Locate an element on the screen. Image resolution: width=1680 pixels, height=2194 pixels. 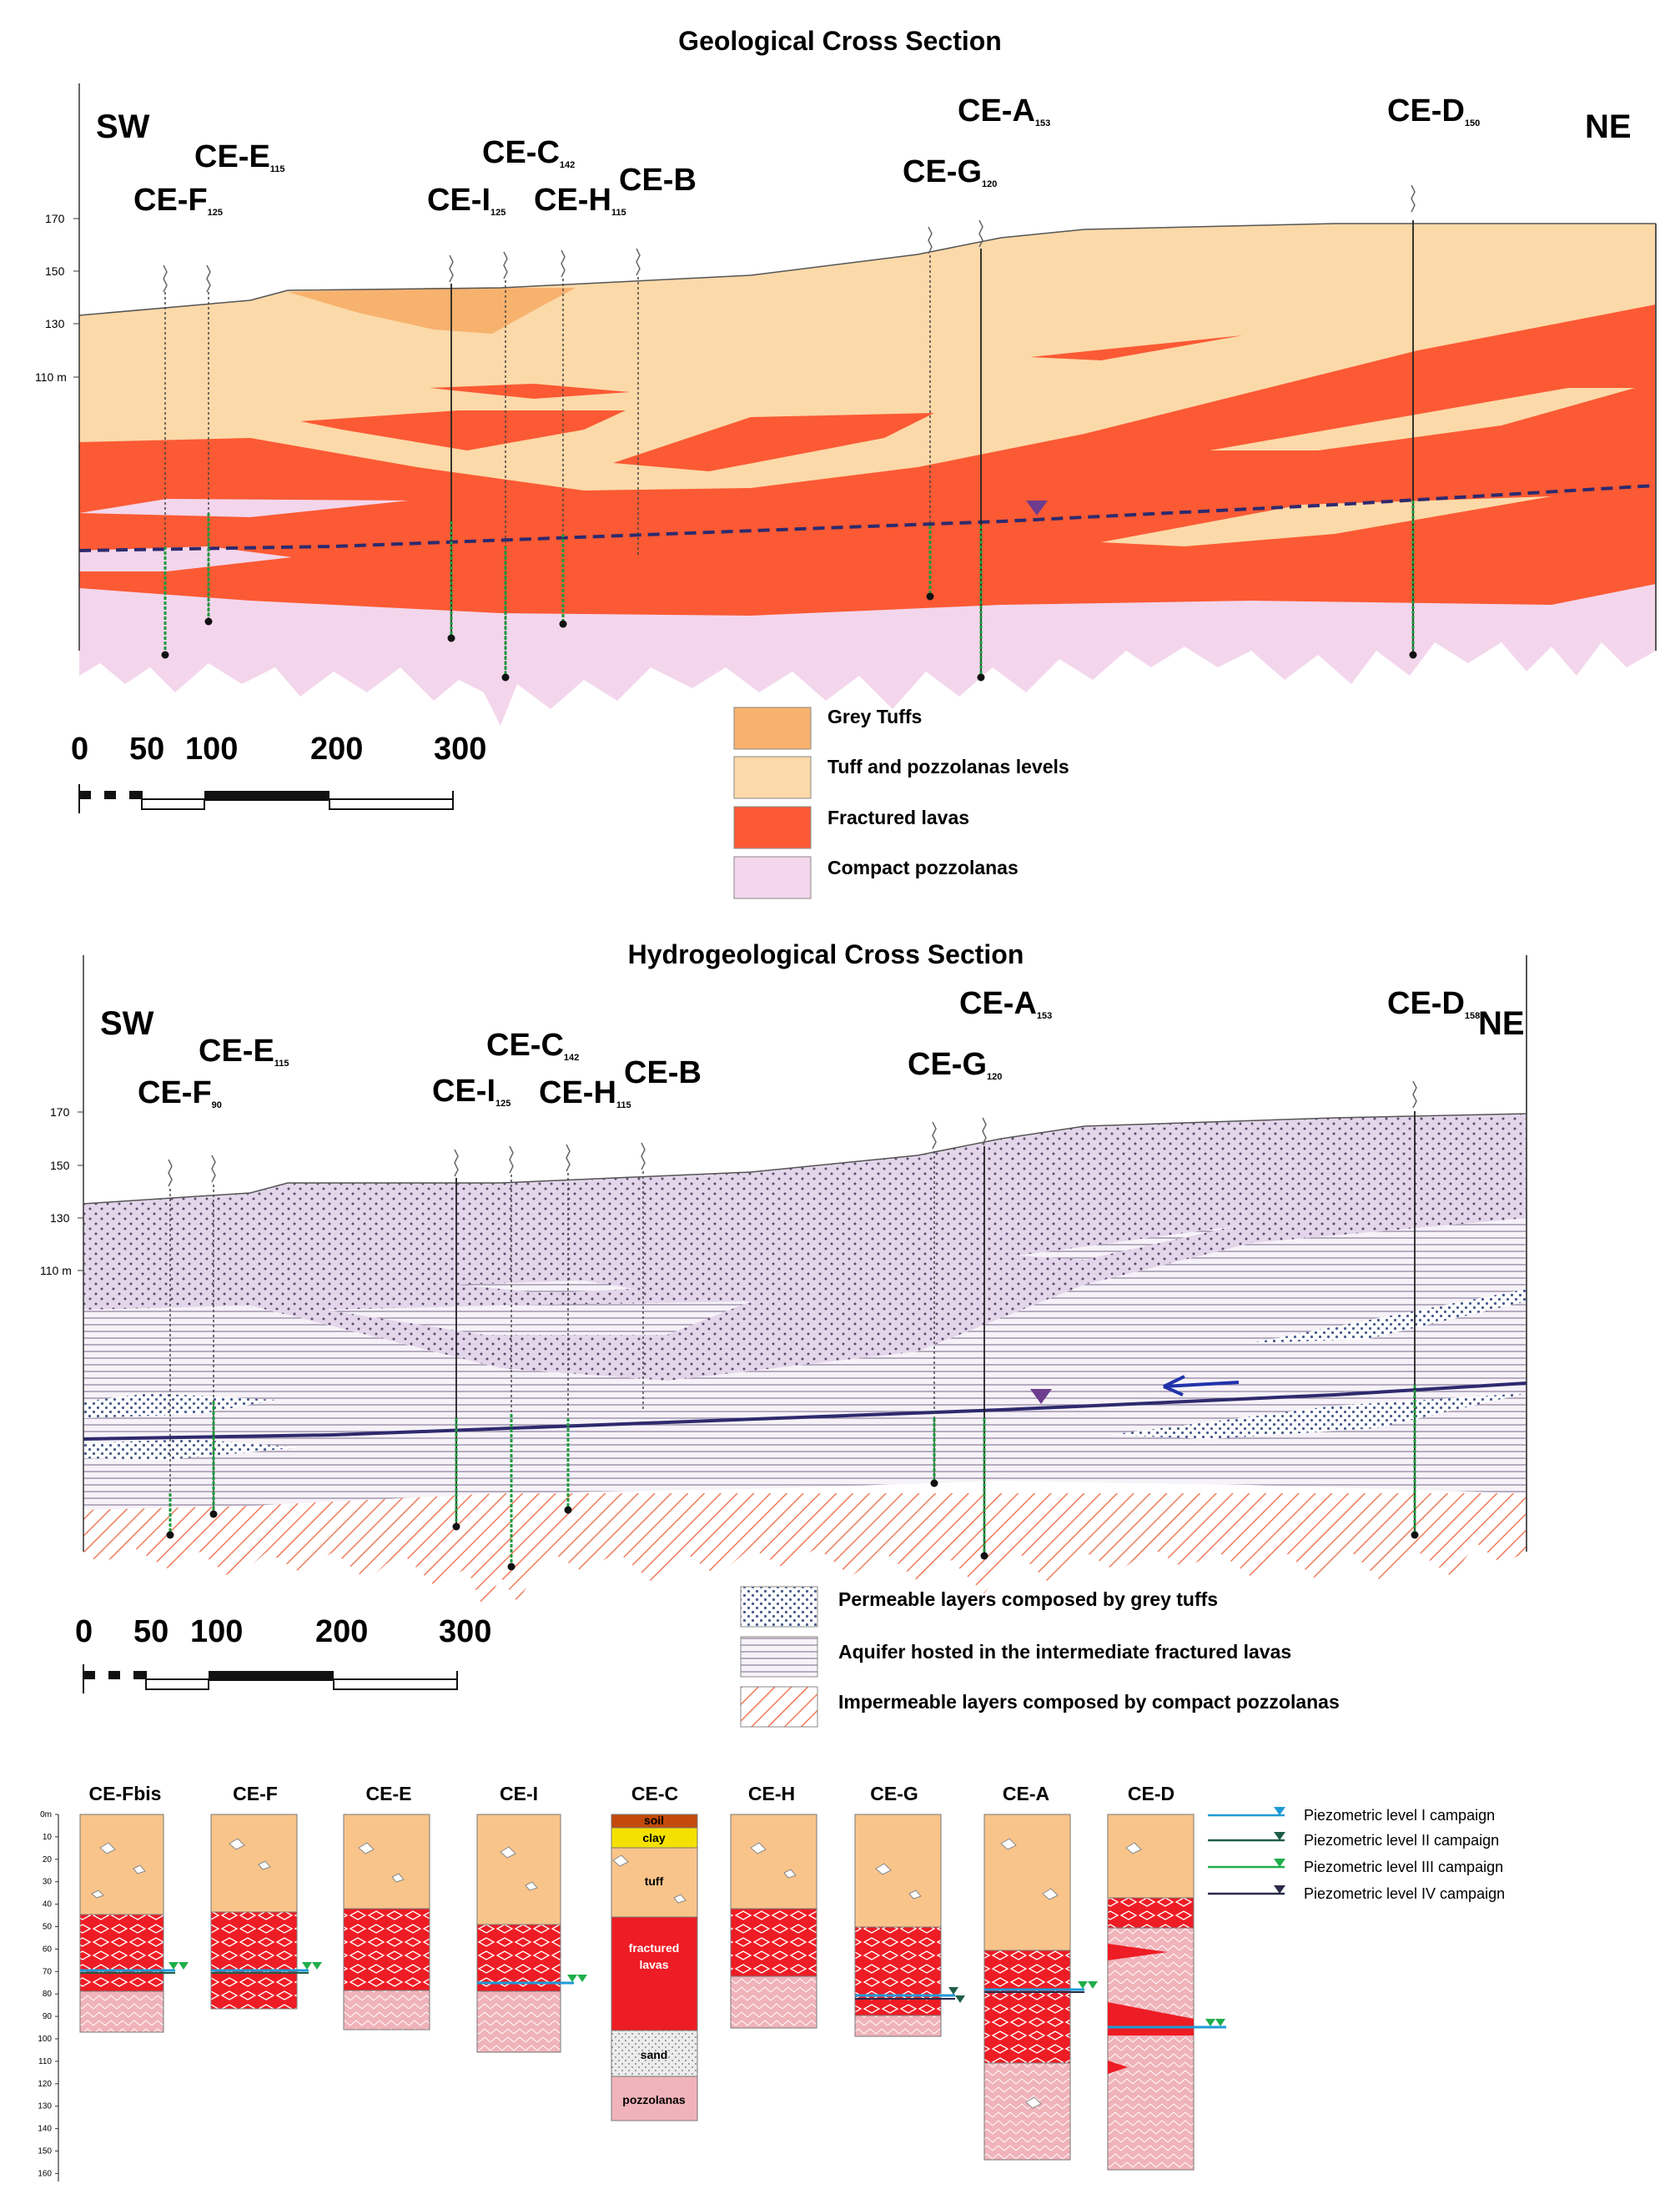
depth-tick: 30 is located at coordinates (48, 1882).